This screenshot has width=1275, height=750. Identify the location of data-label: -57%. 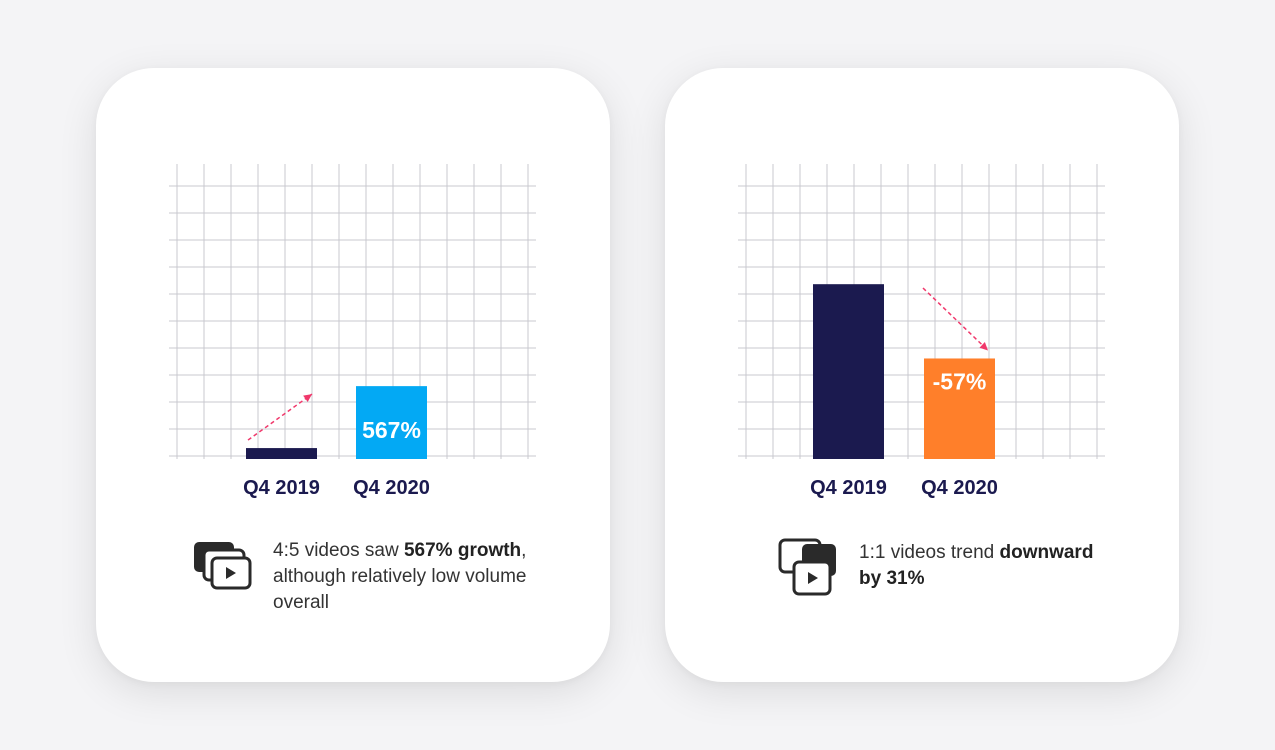
(960, 381).